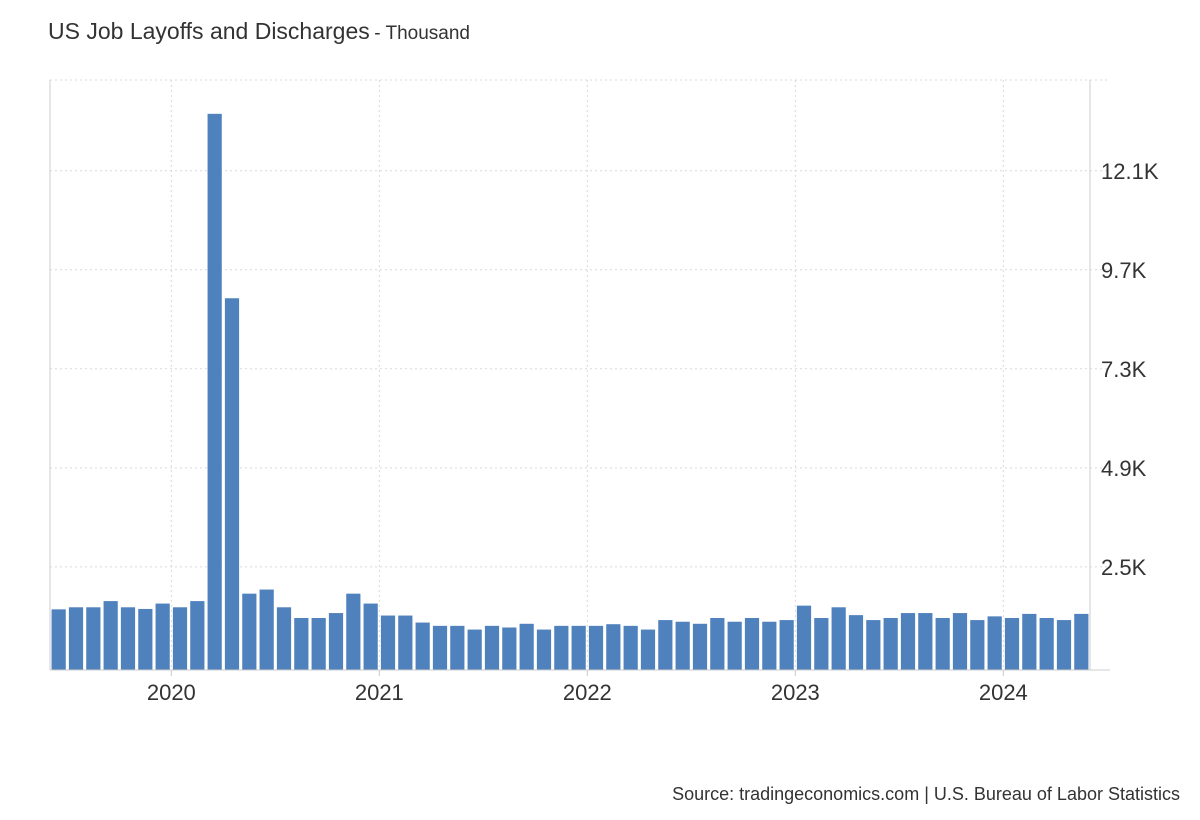 This screenshot has width=1200, height=820. Describe the element at coordinates (379, 692) in the screenshot. I see `x-tick-label: 2021` at that location.